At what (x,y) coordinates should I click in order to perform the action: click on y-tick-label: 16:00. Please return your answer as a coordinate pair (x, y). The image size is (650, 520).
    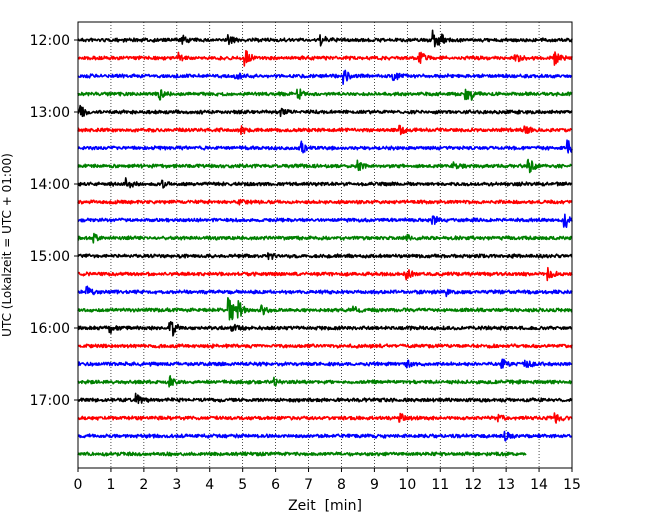
    Looking at the image, I should click on (50, 329).